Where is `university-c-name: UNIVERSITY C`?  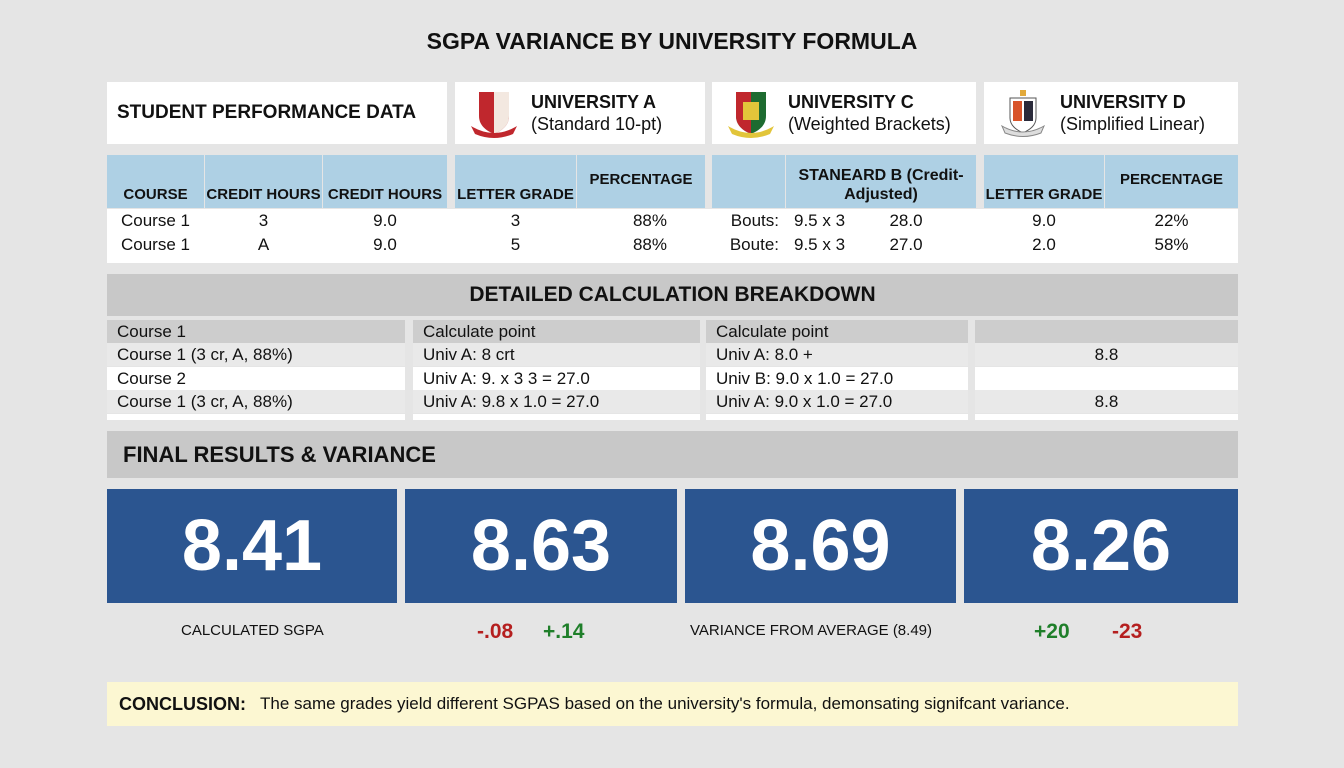 university-c-name: UNIVERSITY C is located at coordinates (851, 102).